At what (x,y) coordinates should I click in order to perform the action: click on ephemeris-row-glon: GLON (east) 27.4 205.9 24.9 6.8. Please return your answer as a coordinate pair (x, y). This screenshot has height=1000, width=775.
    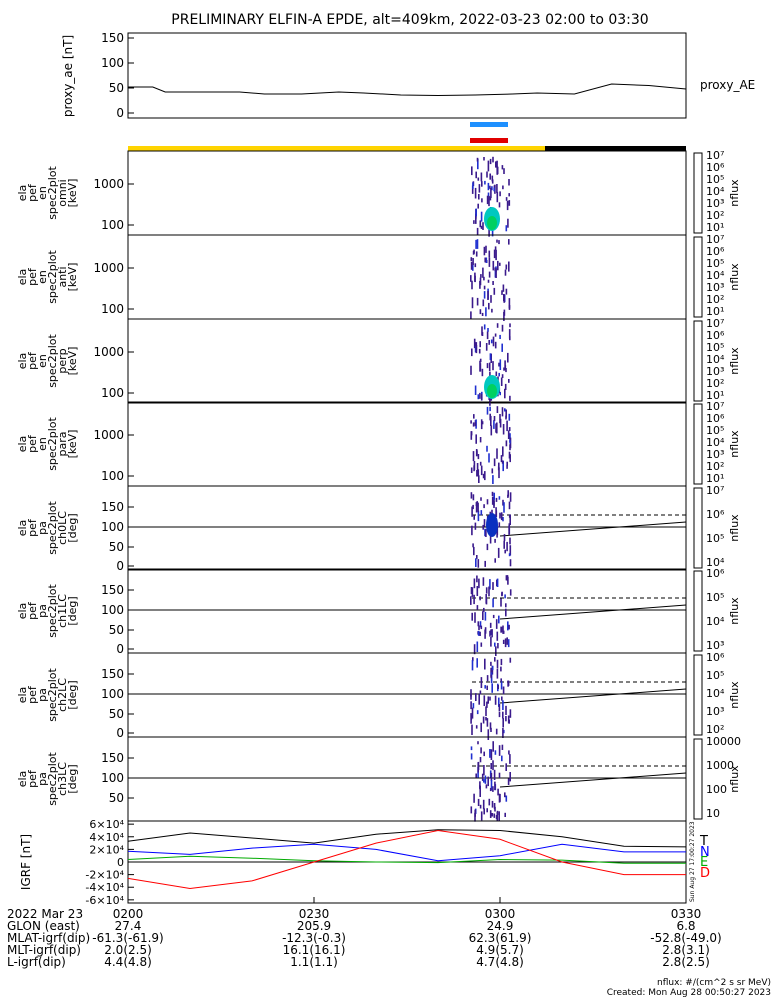
    Looking at the image, I should click on (387, 926).